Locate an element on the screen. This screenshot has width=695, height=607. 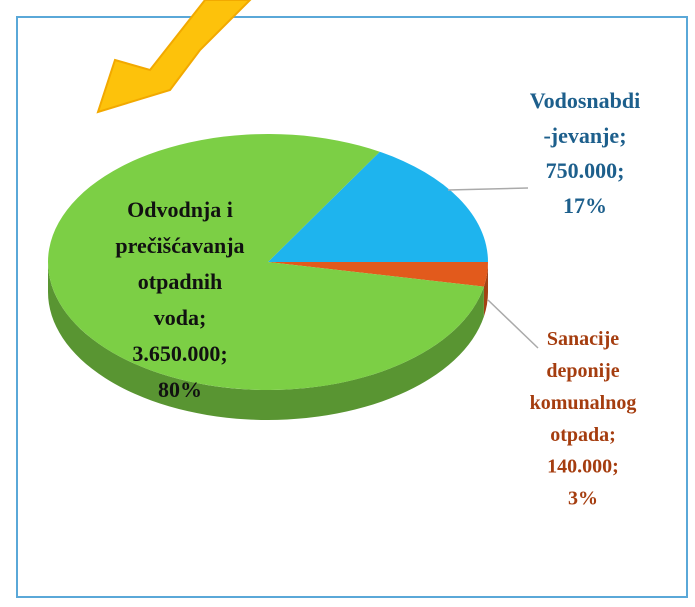
label-line: komunalnog is located at coordinates (583, 403).